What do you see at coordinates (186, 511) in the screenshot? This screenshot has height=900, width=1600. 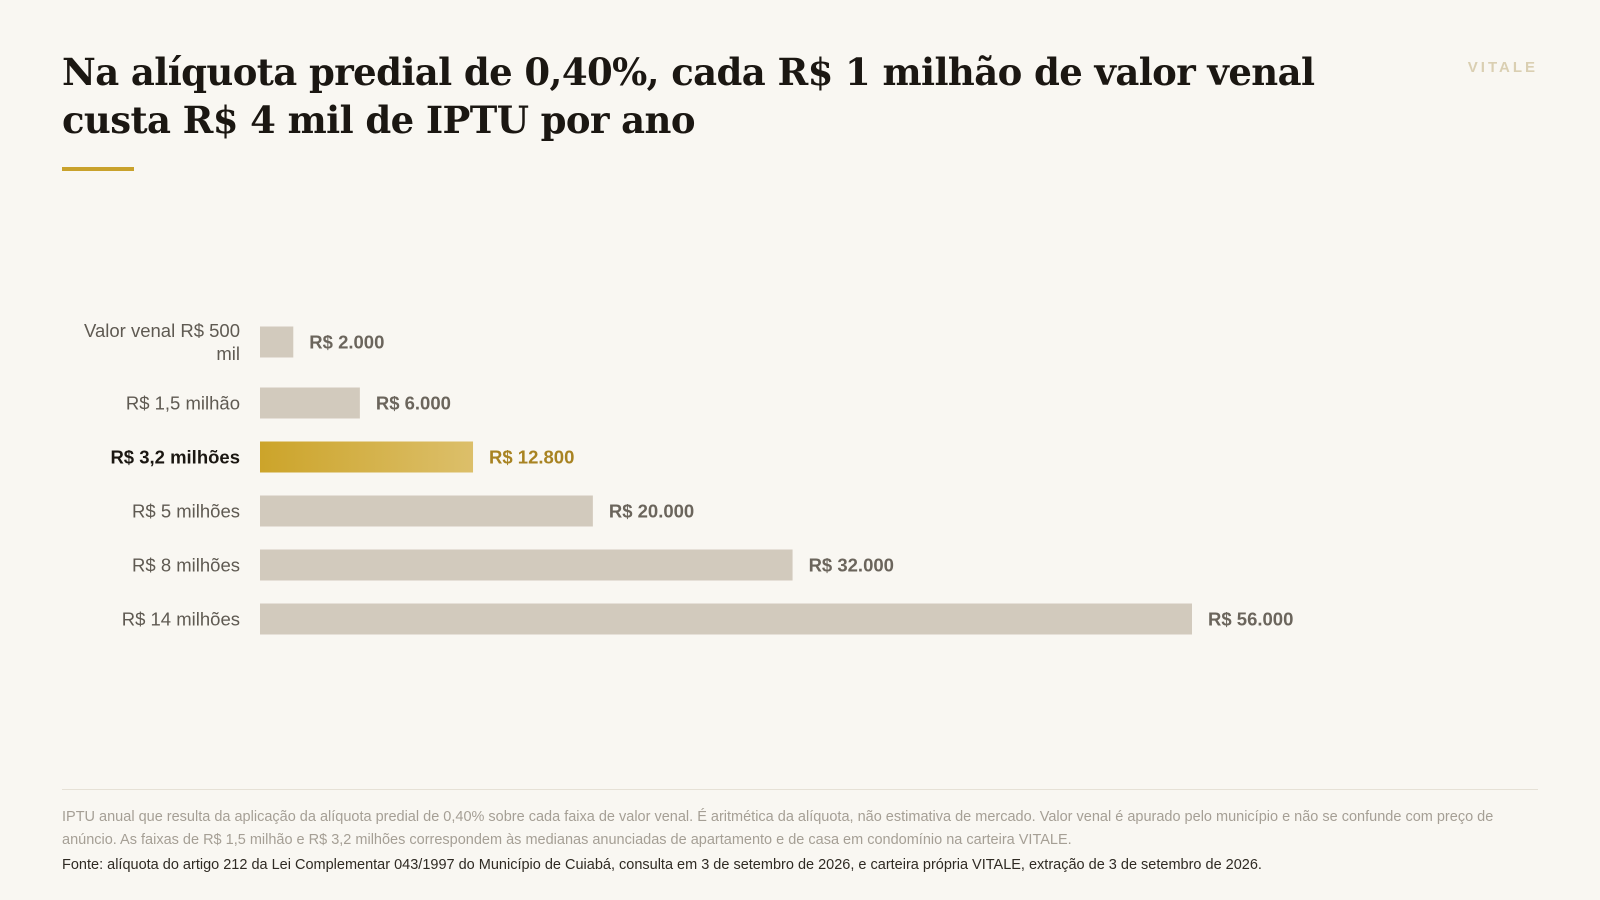 I see `category-label-r-5-milhoes: R$ 5 milhões` at bounding box center [186, 511].